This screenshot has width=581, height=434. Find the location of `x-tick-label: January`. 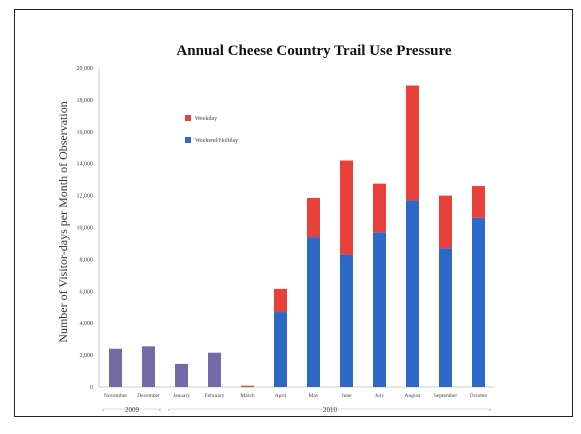

x-tick-label: January is located at coordinates (181, 396).